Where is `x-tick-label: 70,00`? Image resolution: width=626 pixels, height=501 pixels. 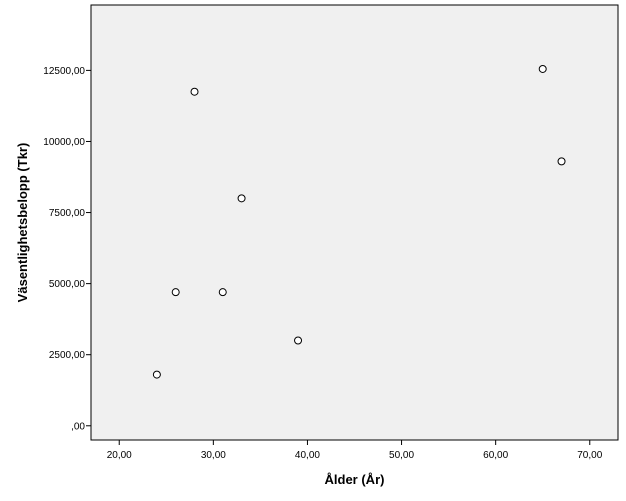
x-tick-label: 70,00 is located at coordinates (589, 455).